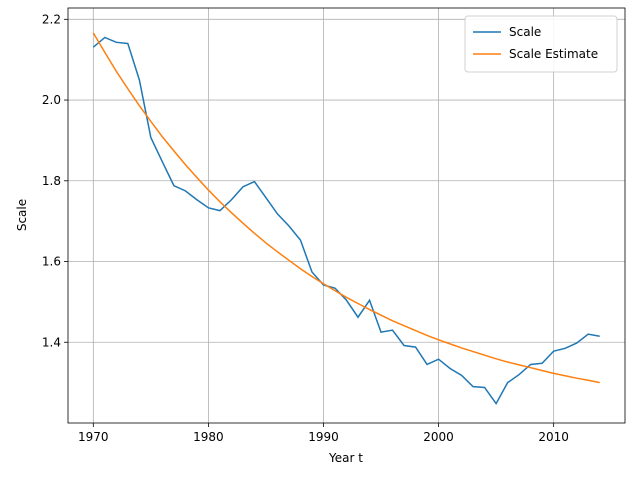 The height and width of the screenshot is (484, 640). I want to click on x-tick-label: 2000, so click(438, 437).